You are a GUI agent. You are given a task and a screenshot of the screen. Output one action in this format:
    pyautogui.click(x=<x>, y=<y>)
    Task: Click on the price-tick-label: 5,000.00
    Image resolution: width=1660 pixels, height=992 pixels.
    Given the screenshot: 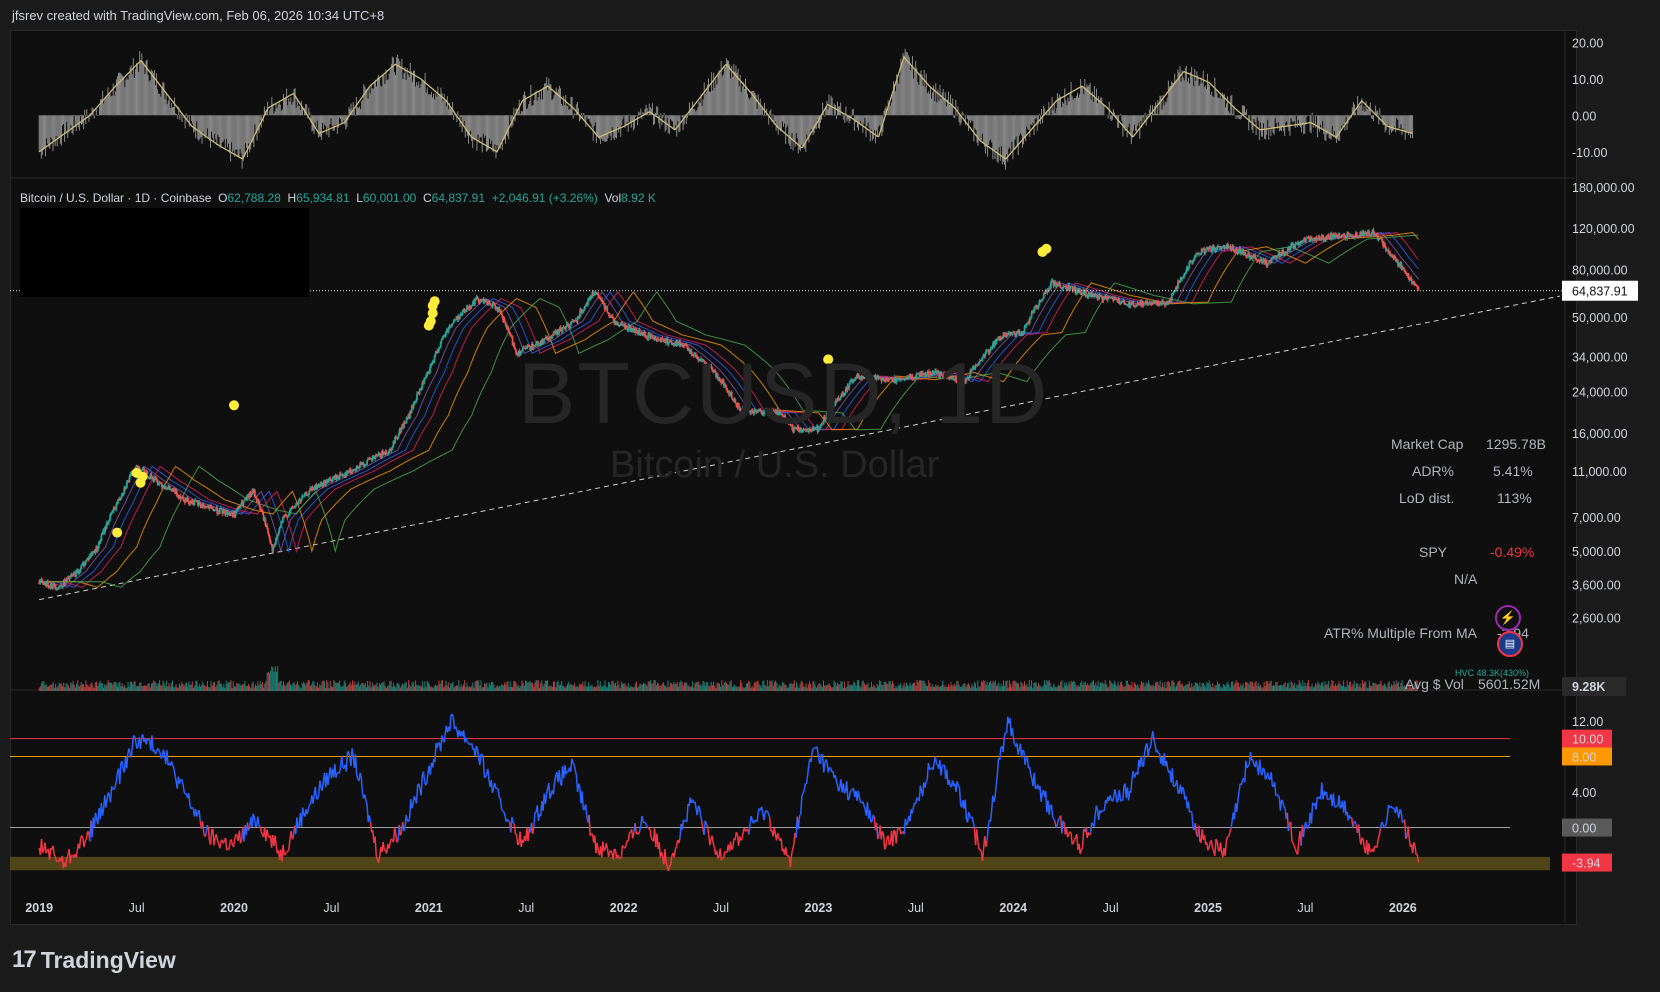 What is the action you would take?
    pyautogui.click(x=1596, y=552)
    